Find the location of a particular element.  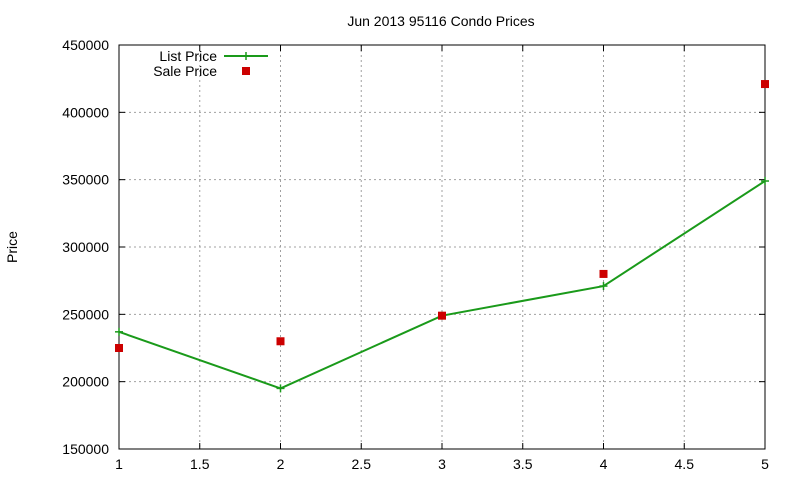

legend-square-swatch is located at coordinates (246, 71).